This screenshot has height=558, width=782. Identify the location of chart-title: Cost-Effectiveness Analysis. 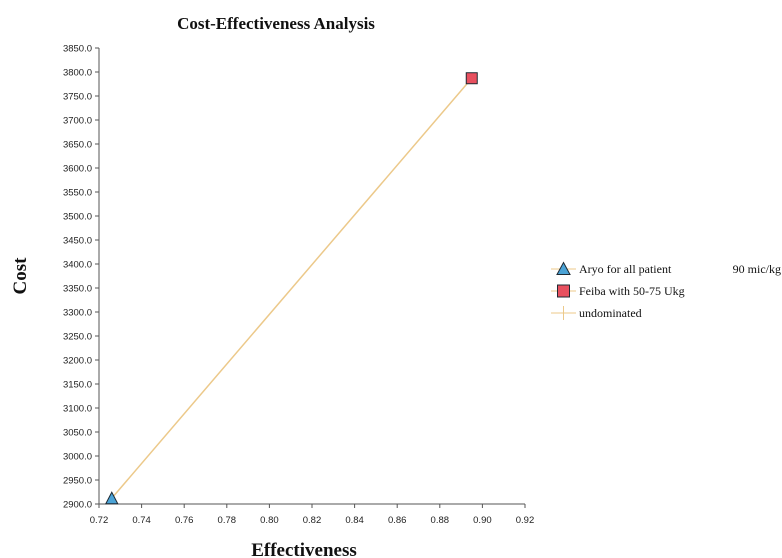
(276, 23).